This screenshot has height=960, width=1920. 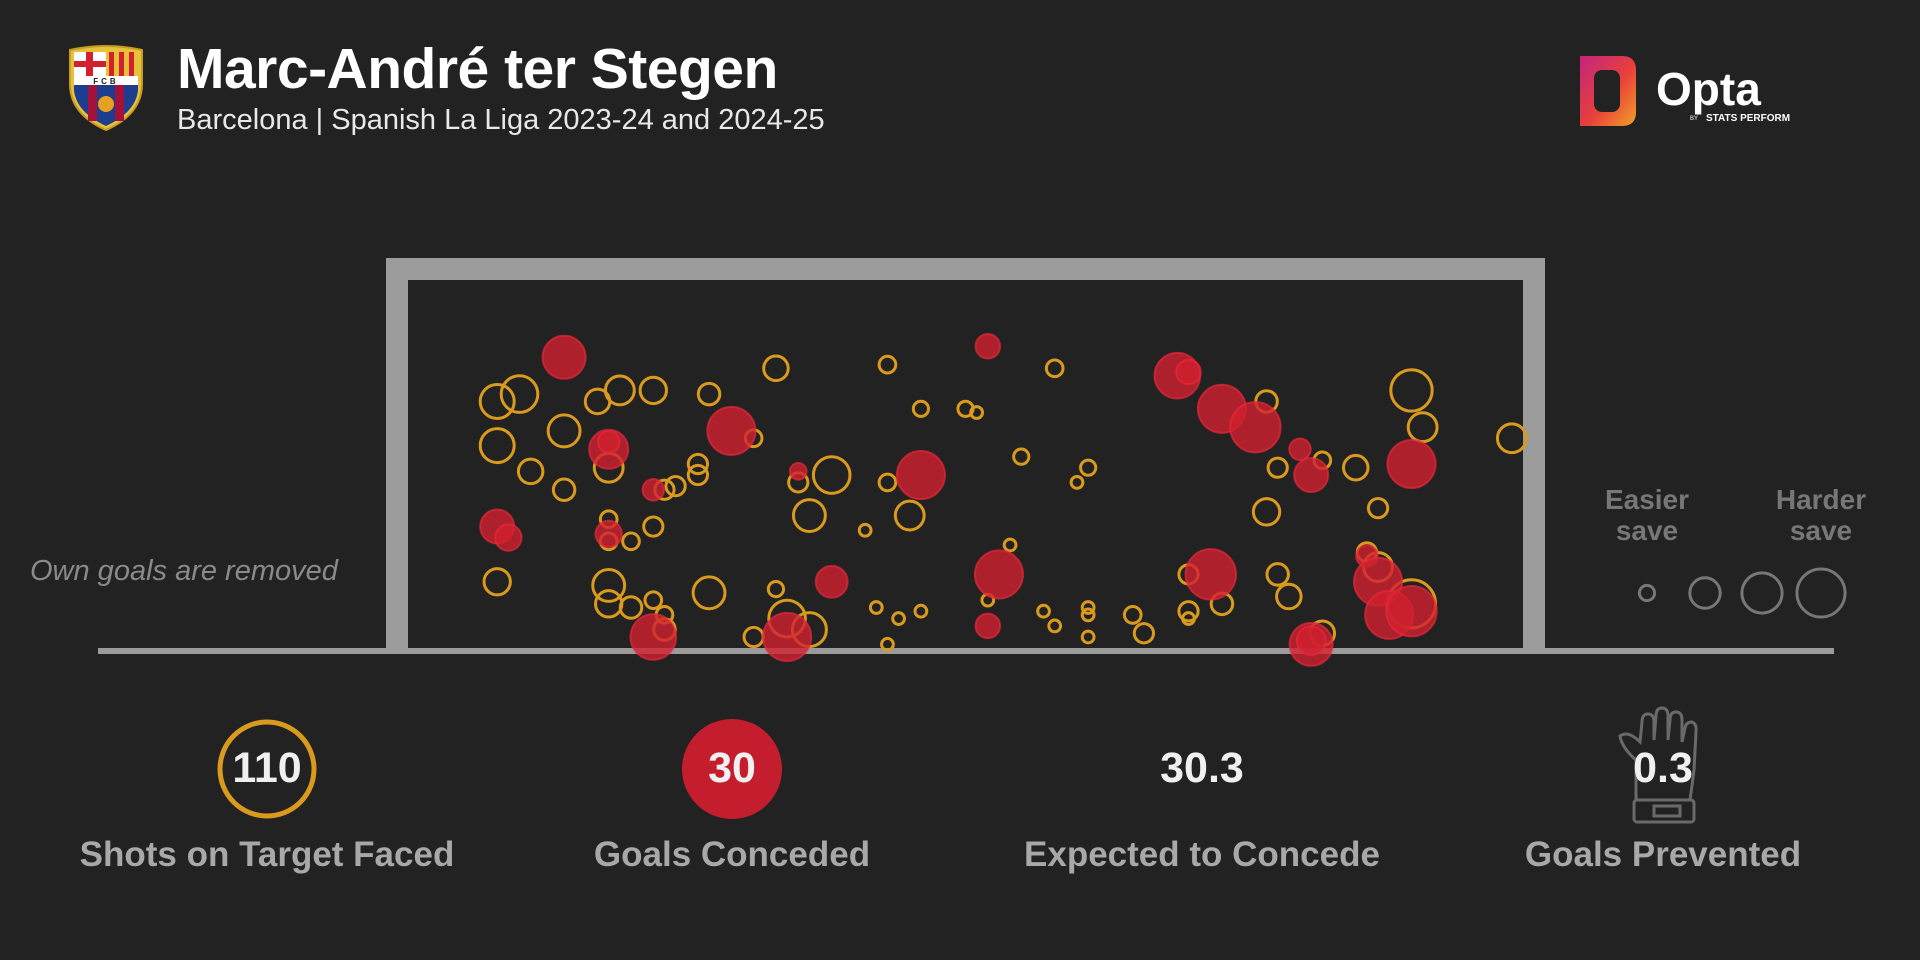 I want to click on legend-harder-save: Harder save, so click(x=1821, y=515).